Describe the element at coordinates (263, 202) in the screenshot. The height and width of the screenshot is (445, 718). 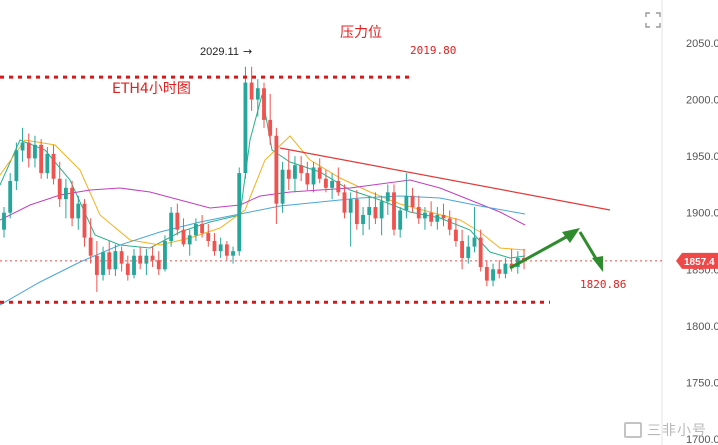
I see `ma-line-long` at that location.